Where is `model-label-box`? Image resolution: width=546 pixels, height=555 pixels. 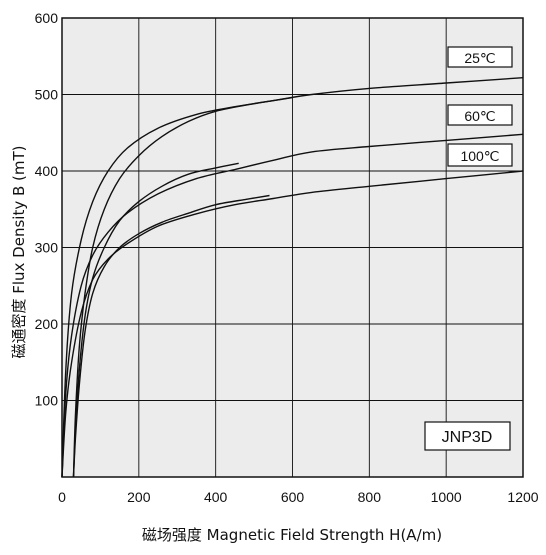
model-label-box is located at coordinates (467, 436).